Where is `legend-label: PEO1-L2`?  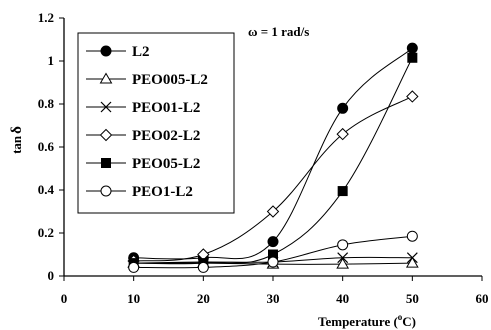 legend-label: PEO1-L2 is located at coordinates (162, 192).